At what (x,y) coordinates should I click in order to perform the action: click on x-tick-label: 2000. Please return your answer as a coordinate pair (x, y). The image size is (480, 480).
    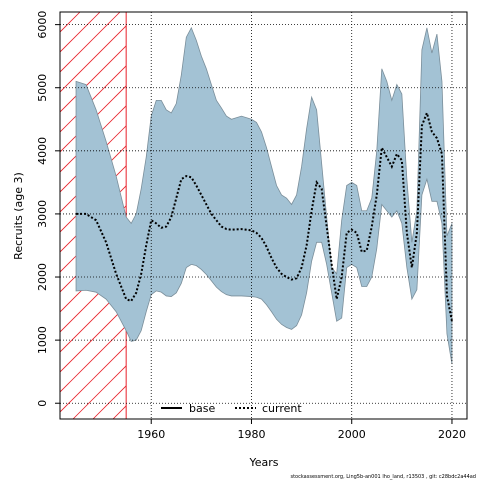
    Looking at the image, I should click on (352, 434).